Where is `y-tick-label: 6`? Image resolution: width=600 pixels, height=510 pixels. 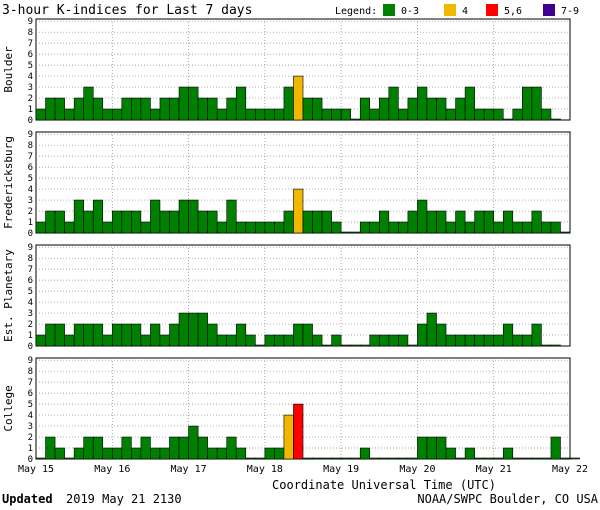 y-tick-label: 6 is located at coordinates (30, 55).